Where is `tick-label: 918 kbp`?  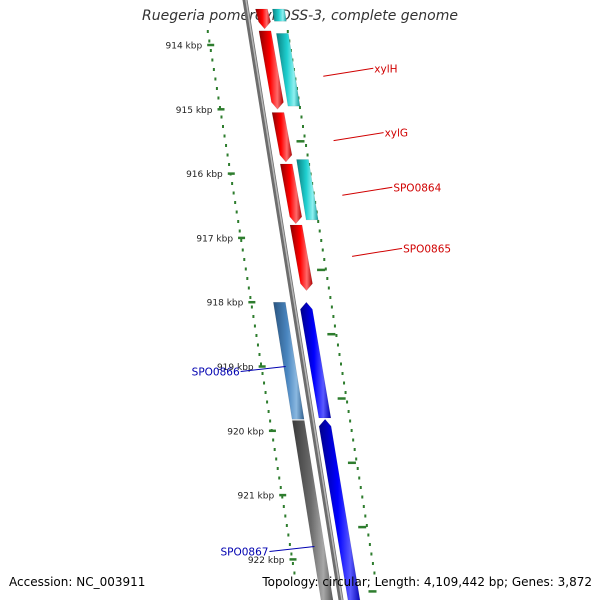
tick-label: 918 kbp is located at coordinates (225, 304).